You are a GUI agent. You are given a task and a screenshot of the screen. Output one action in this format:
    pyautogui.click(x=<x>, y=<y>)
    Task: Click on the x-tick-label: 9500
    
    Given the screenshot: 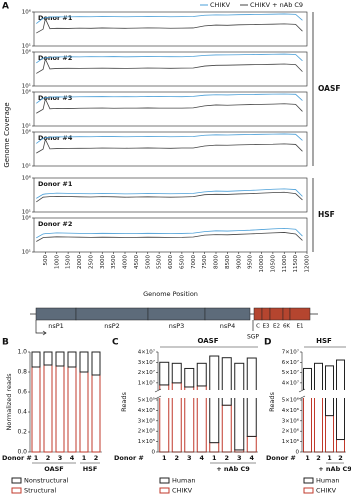 What is the action you would take?
    pyautogui.click(x=251, y=262)
    